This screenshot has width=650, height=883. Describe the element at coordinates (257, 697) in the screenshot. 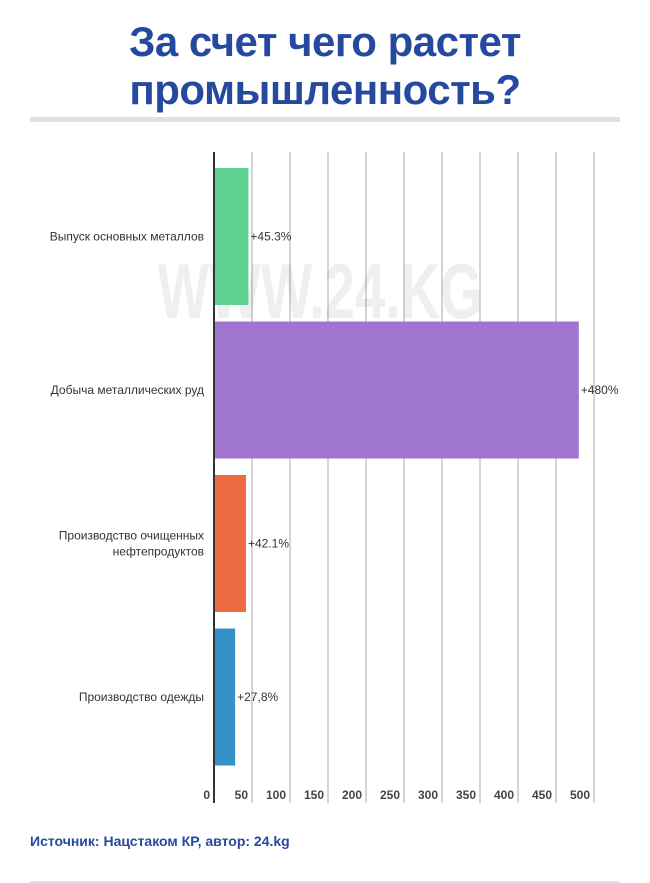

I see `data-label: +27,8%` at that location.